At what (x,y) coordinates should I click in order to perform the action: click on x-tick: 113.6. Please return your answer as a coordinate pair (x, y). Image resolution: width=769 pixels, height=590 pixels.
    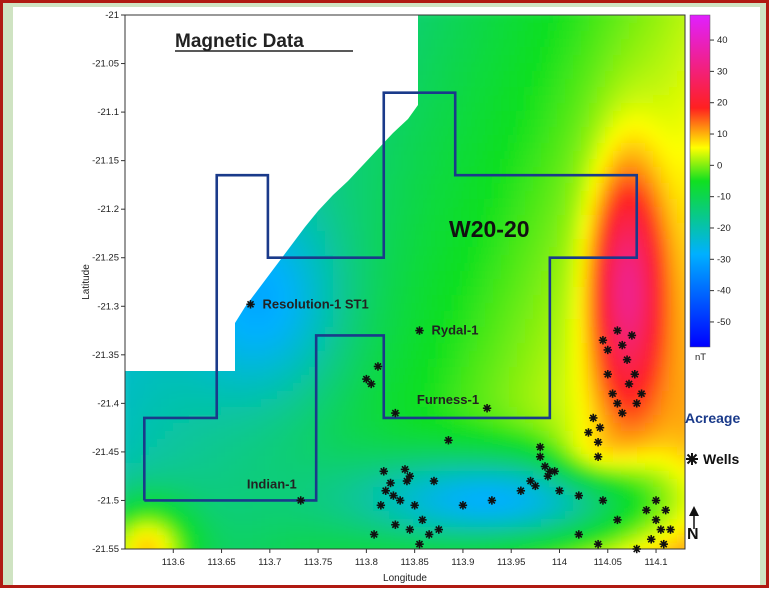
    Looking at the image, I should click on (173, 558).